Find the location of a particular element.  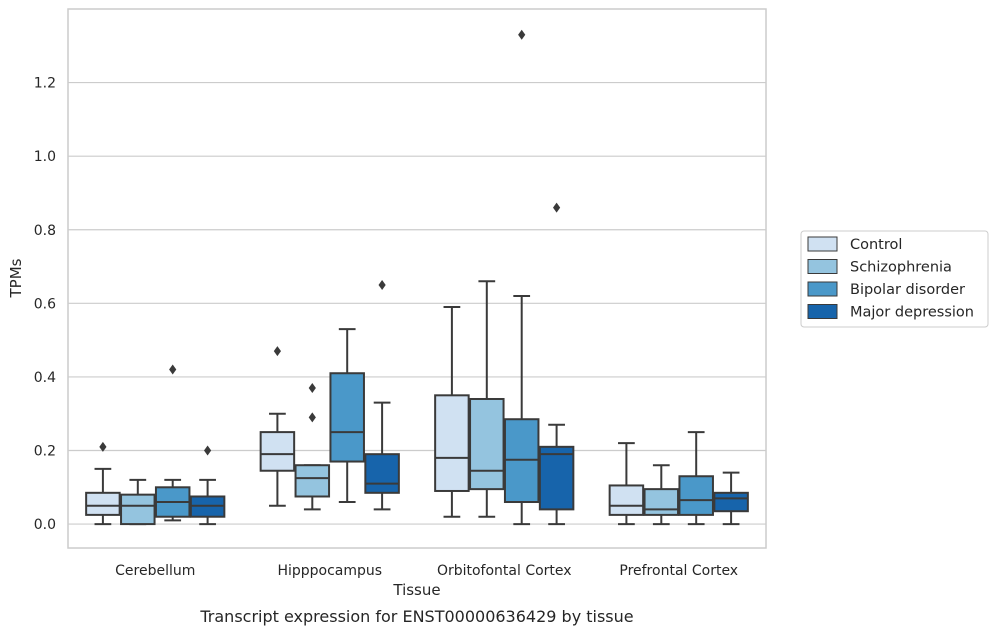

y-axis-label: TPMs is located at coordinates (16, 278).